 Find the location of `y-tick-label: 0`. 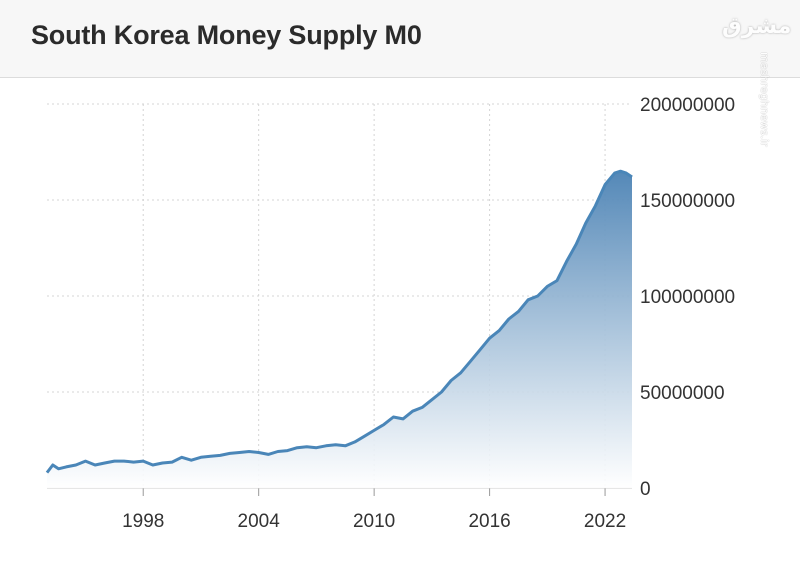

y-tick-label: 0 is located at coordinates (645, 489).